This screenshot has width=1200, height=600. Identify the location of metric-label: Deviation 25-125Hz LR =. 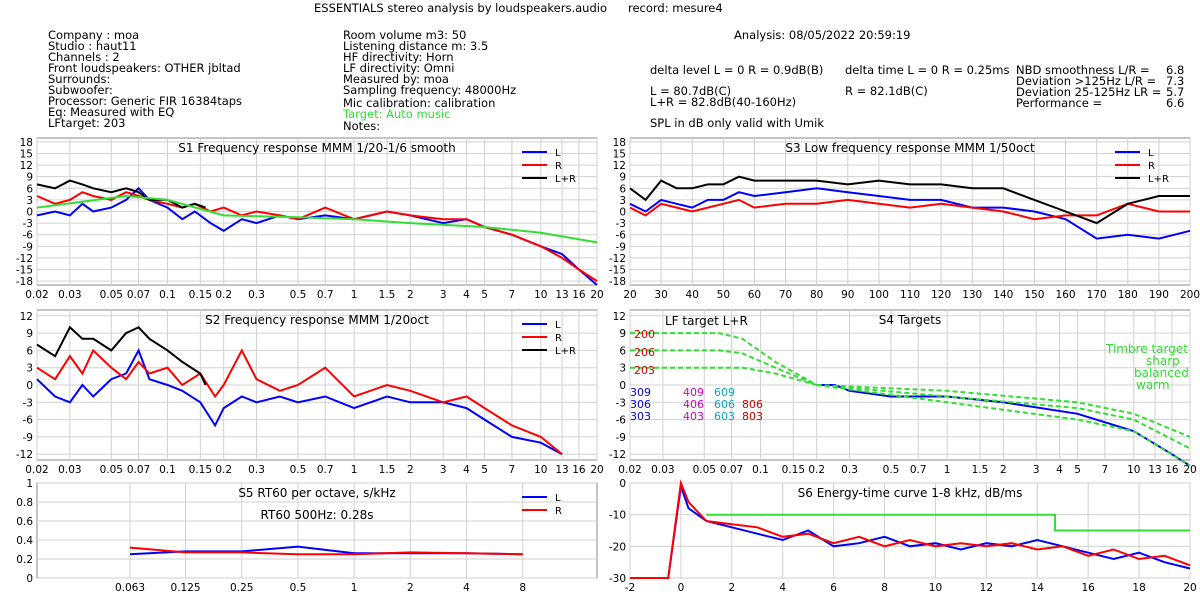
(1089, 92).